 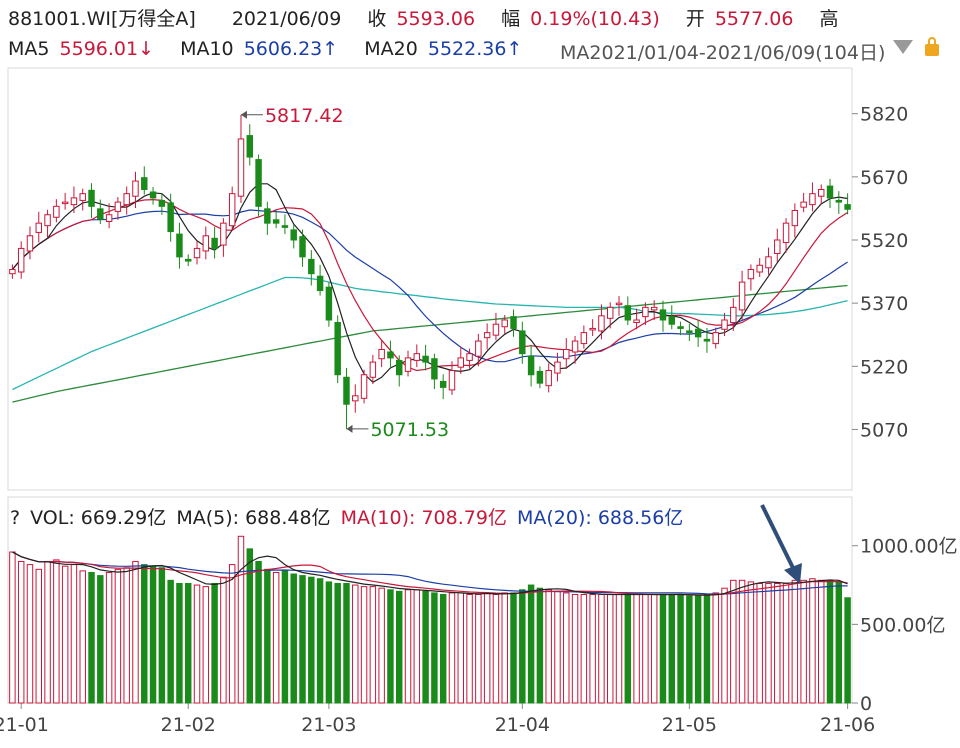 I want to click on open-value: 5577.06, so click(x=754, y=19).